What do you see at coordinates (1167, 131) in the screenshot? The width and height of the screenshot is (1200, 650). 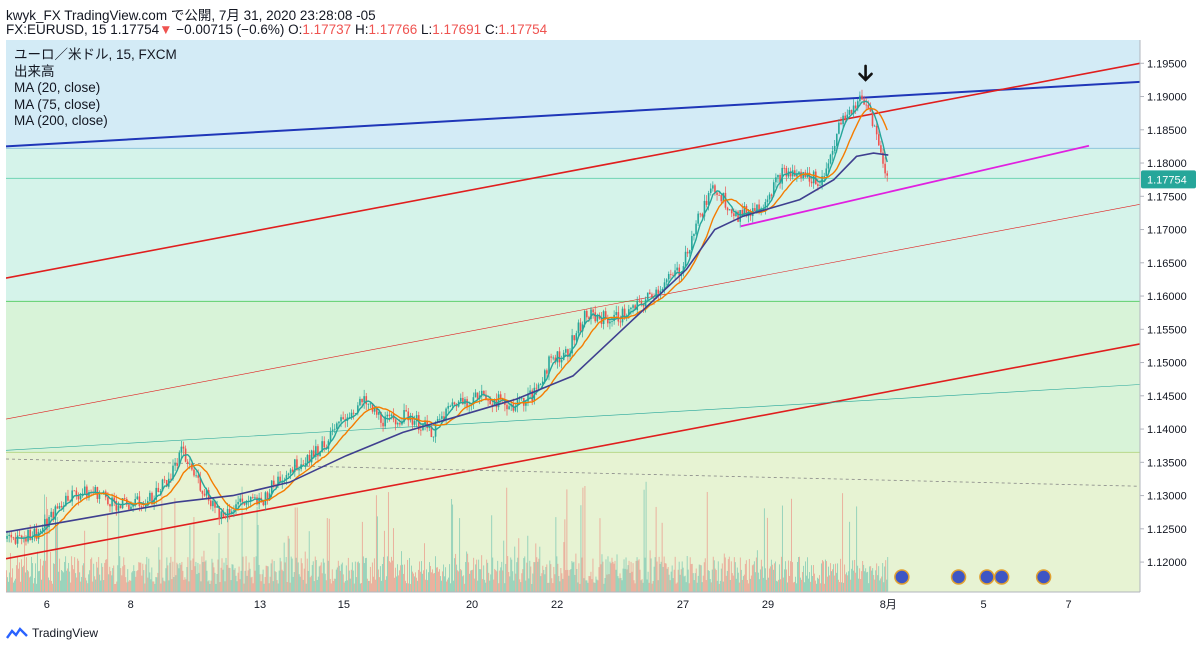 I see `y-tick-label: 1.18500` at bounding box center [1167, 131].